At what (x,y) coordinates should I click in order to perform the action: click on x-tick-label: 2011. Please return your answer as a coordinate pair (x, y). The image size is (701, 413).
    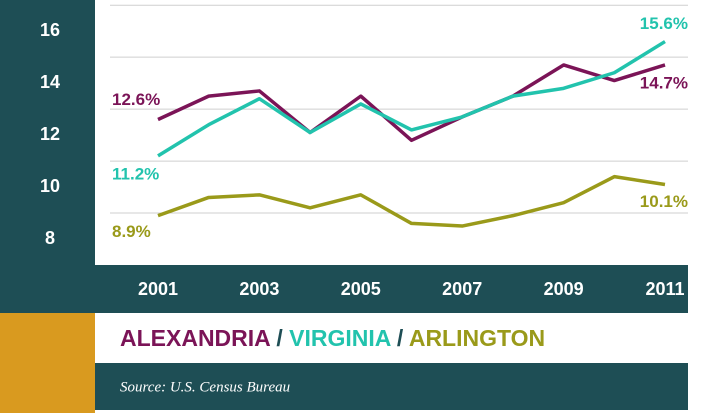
    Looking at the image, I should click on (664, 289).